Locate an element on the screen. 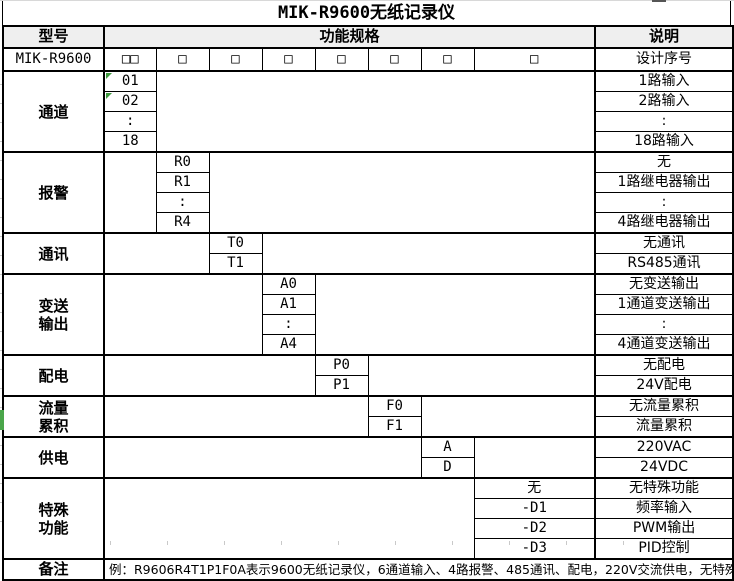 Image resolution: width=734 pixels, height=581 pixels. band-channel-label: 通道 is located at coordinates (53, 111).